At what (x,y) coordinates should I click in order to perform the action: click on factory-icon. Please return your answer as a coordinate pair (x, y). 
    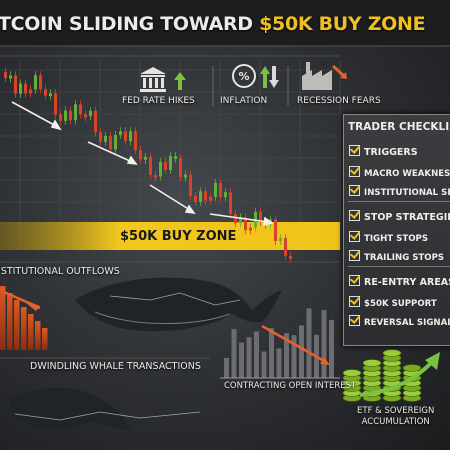
    Looking at the image, I should click on (324, 76).